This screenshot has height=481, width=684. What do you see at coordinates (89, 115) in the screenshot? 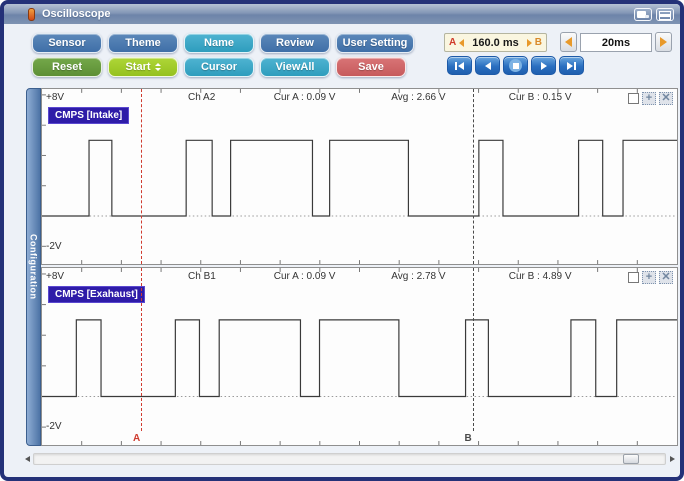
I see `channel-a-sensor-badge: CMPS [Intake]` at bounding box center [89, 115].